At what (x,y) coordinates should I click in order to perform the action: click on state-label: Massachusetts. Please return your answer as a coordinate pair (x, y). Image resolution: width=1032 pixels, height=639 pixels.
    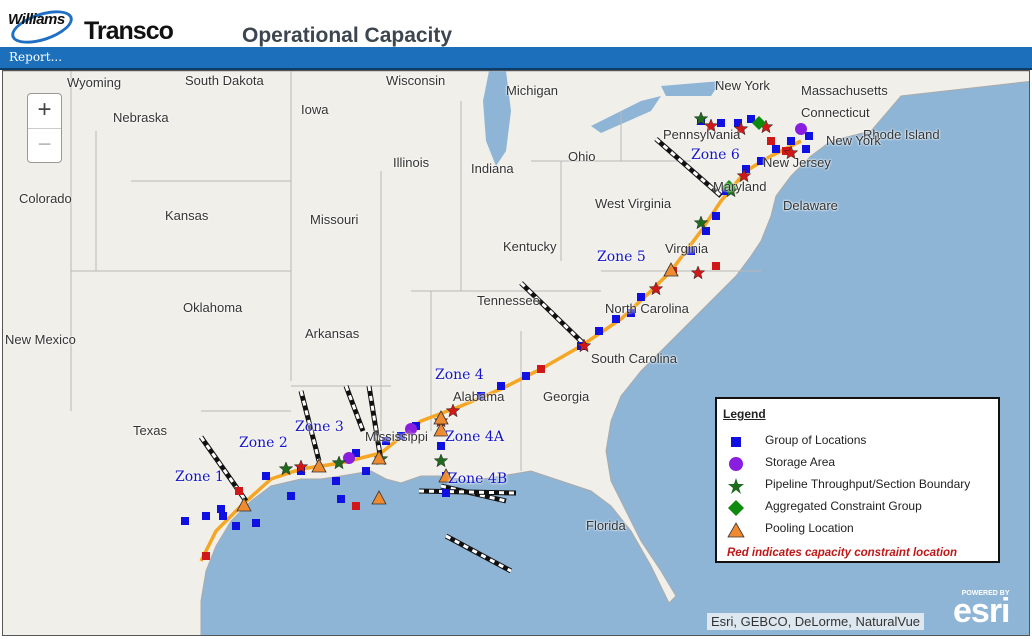
    Looking at the image, I should click on (844, 90).